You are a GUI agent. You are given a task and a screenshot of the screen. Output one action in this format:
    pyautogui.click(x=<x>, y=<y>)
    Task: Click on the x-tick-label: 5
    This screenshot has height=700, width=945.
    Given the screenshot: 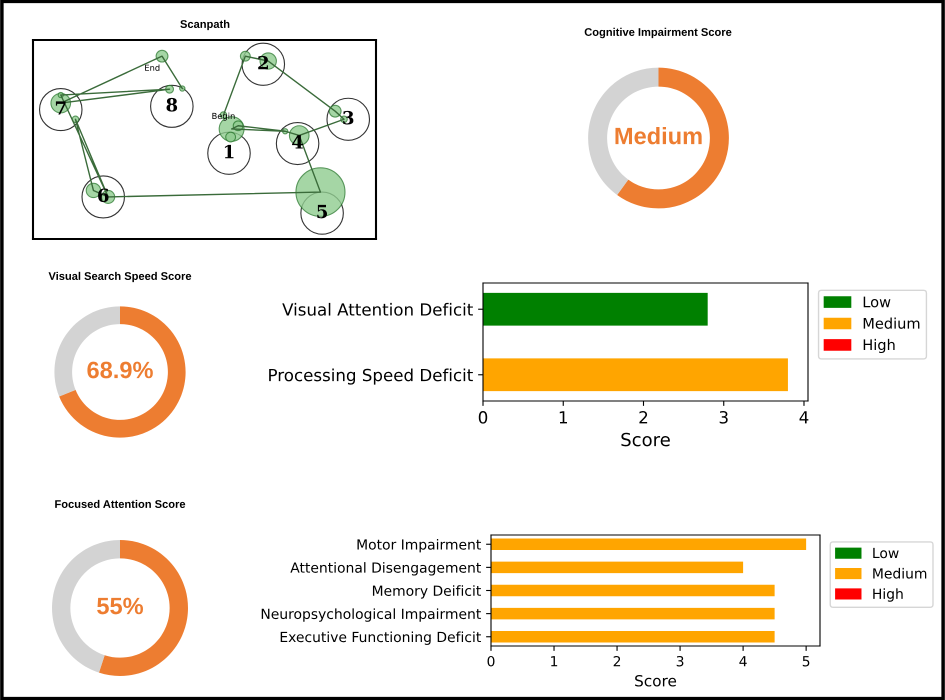 What is the action you would take?
    pyautogui.click(x=806, y=661)
    